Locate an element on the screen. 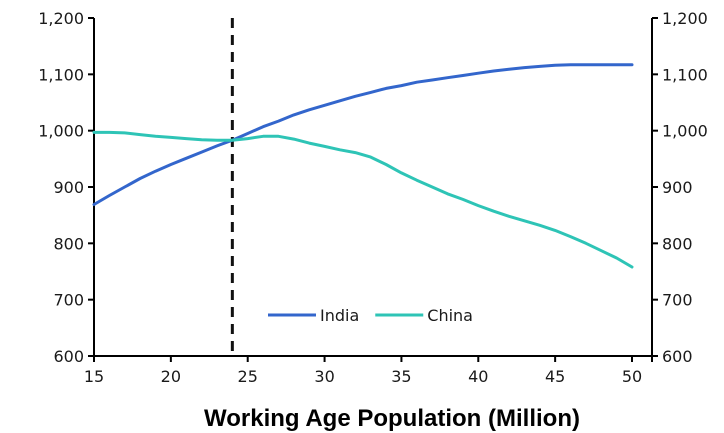  y-tick-label-left: 1,200 is located at coordinates (61, 18).